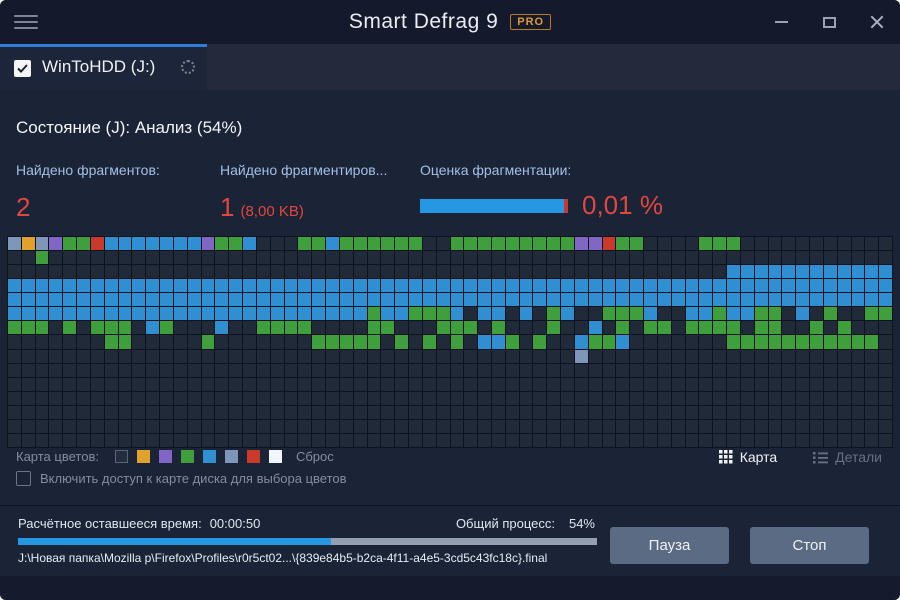 The height and width of the screenshot is (600, 900). What do you see at coordinates (809, 545) in the screenshot?
I see `stop-button: Стоп` at bounding box center [809, 545].